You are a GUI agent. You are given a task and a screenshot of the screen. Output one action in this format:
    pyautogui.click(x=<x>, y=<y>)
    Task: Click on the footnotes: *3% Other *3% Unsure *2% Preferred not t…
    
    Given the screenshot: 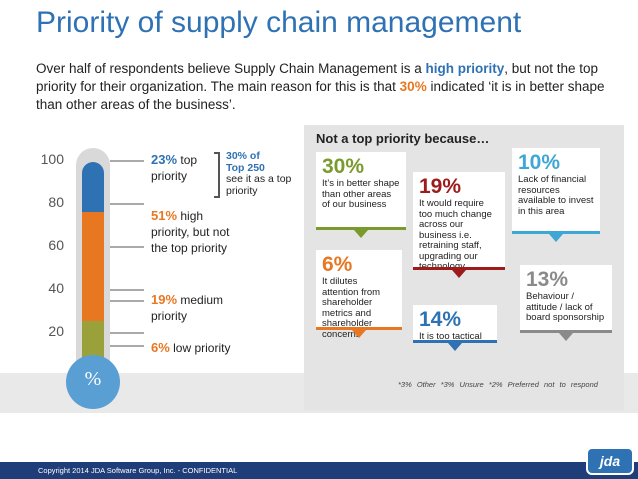 What is the action you would take?
    pyautogui.click(x=498, y=384)
    